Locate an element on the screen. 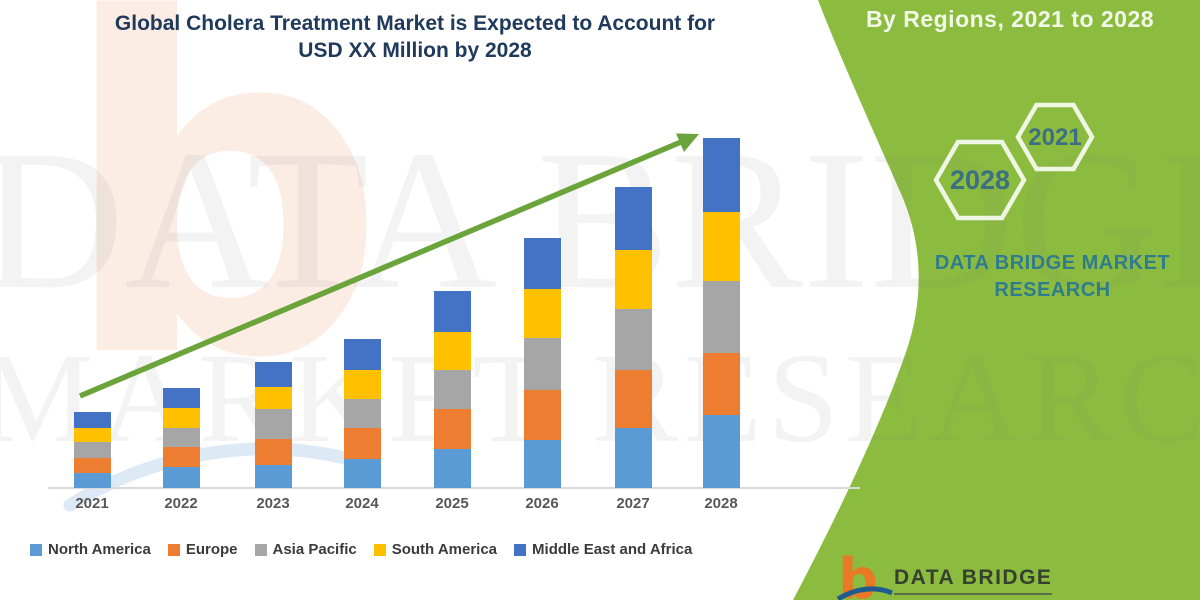  bar-segment-2025-north-america is located at coordinates (452, 468).